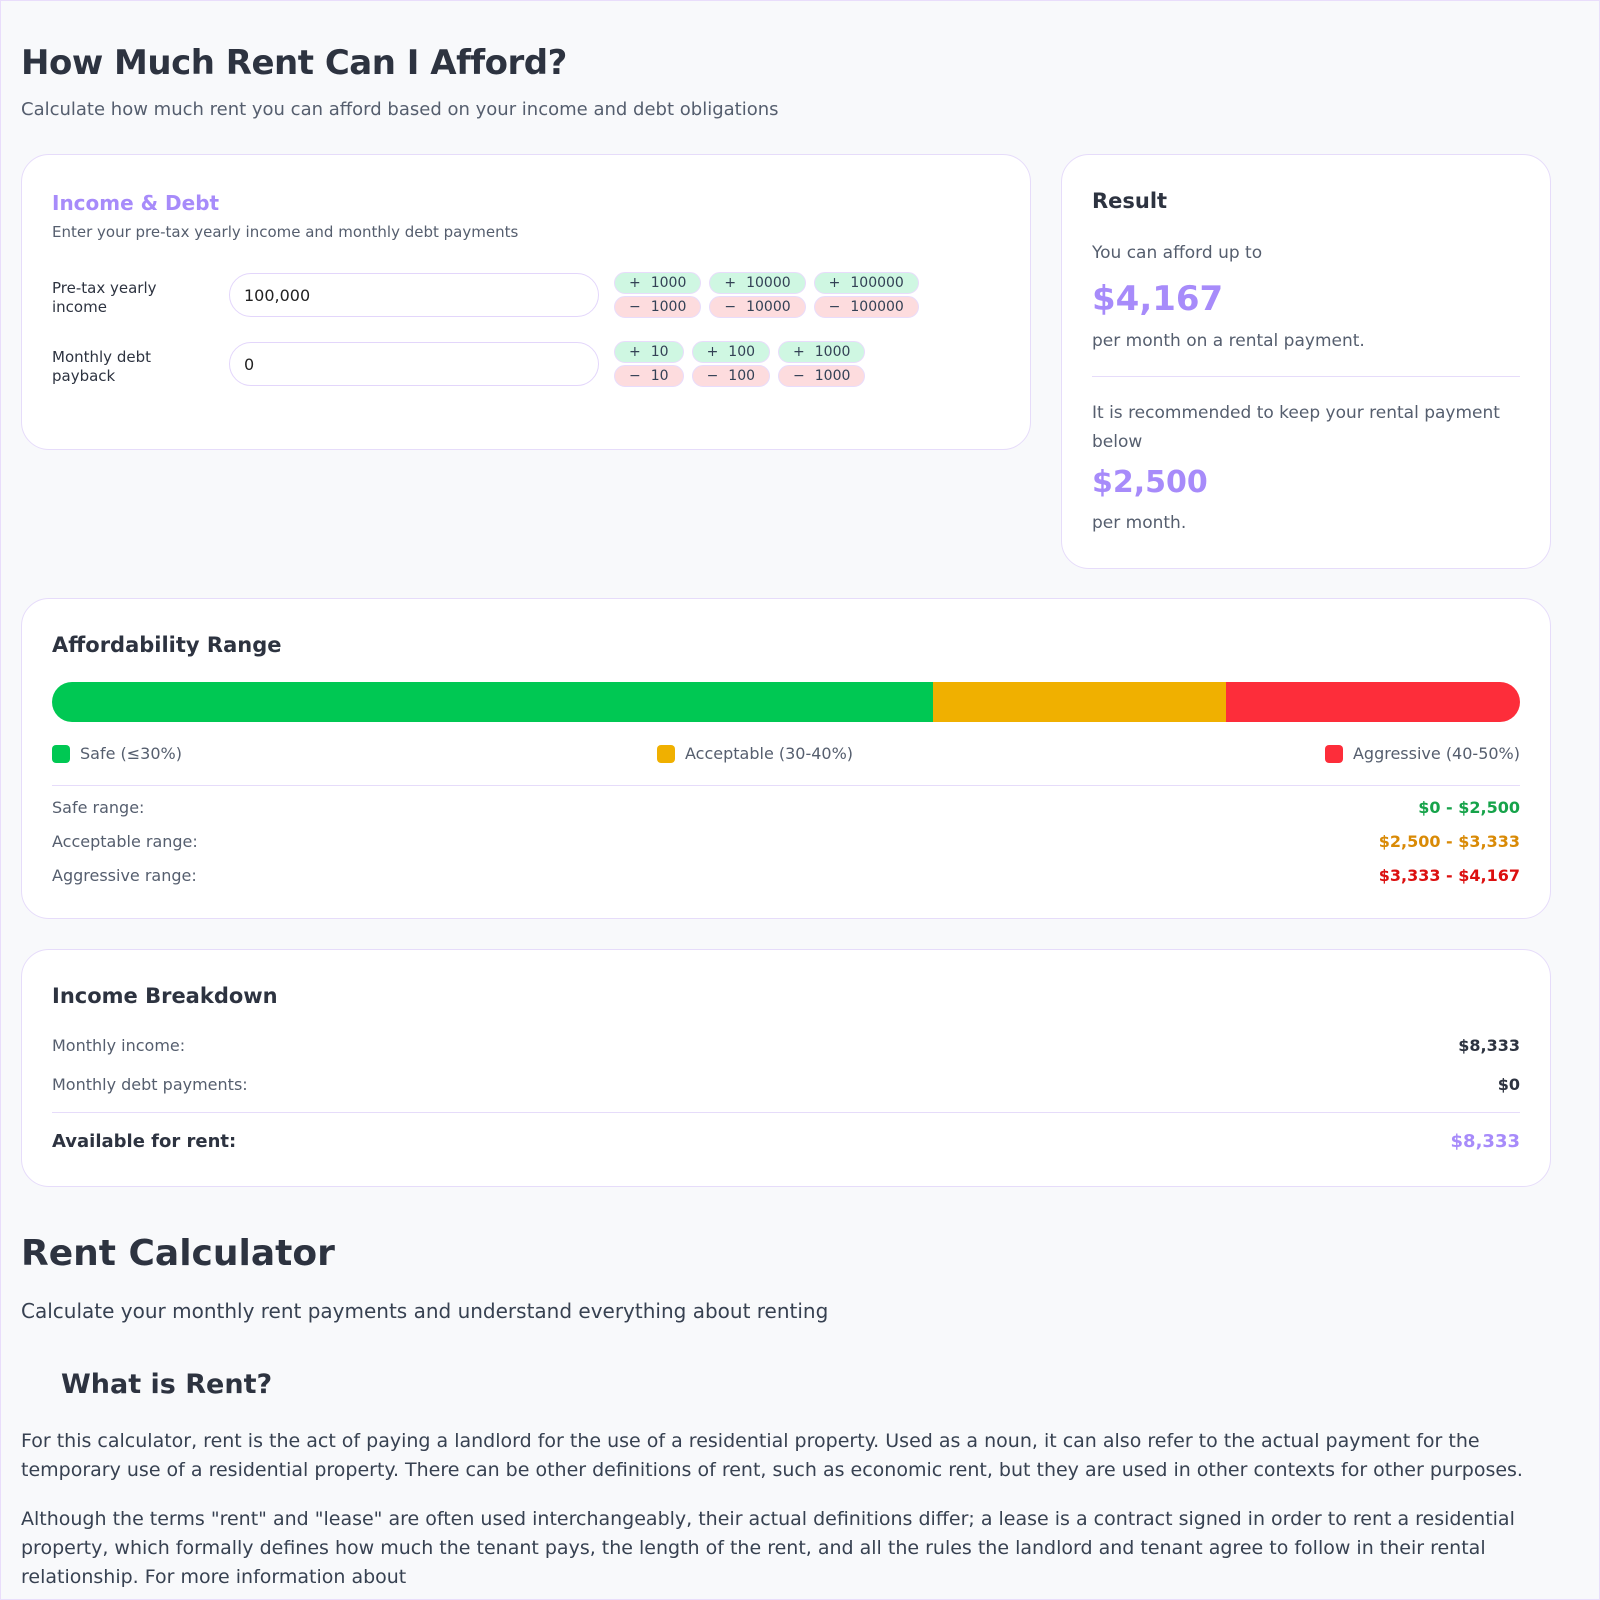 The image size is (1600, 1600). What do you see at coordinates (165, 996) in the screenshot?
I see `breakdown-title: Income Breakdown` at bounding box center [165, 996].